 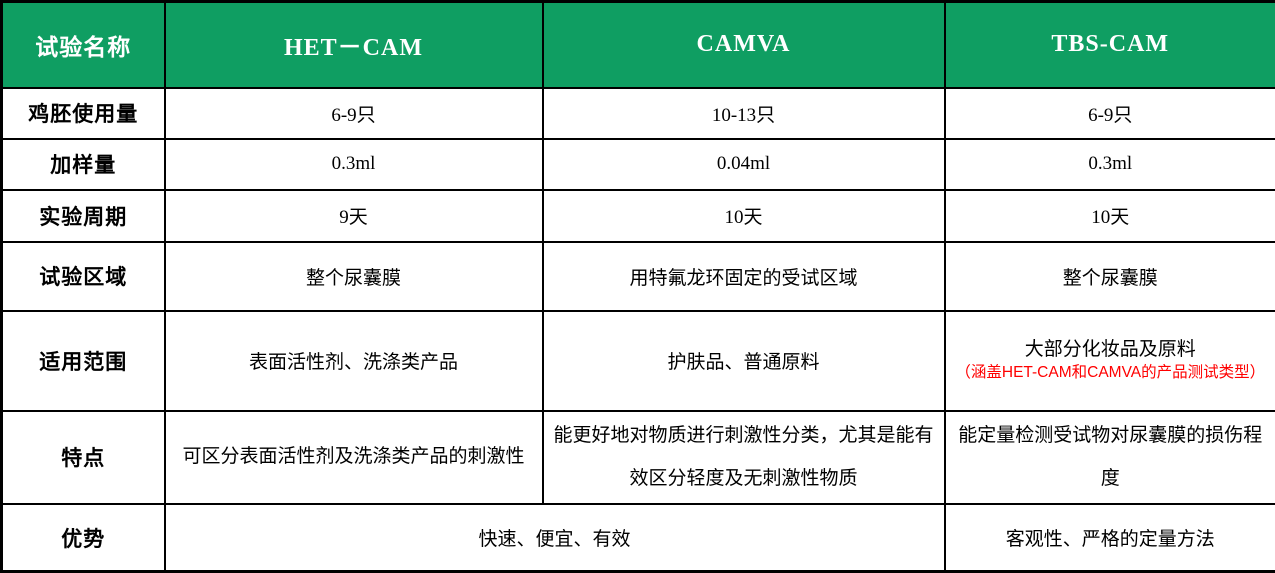 I want to click on sample-volume-camva: 0.04ml, so click(x=743, y=164).